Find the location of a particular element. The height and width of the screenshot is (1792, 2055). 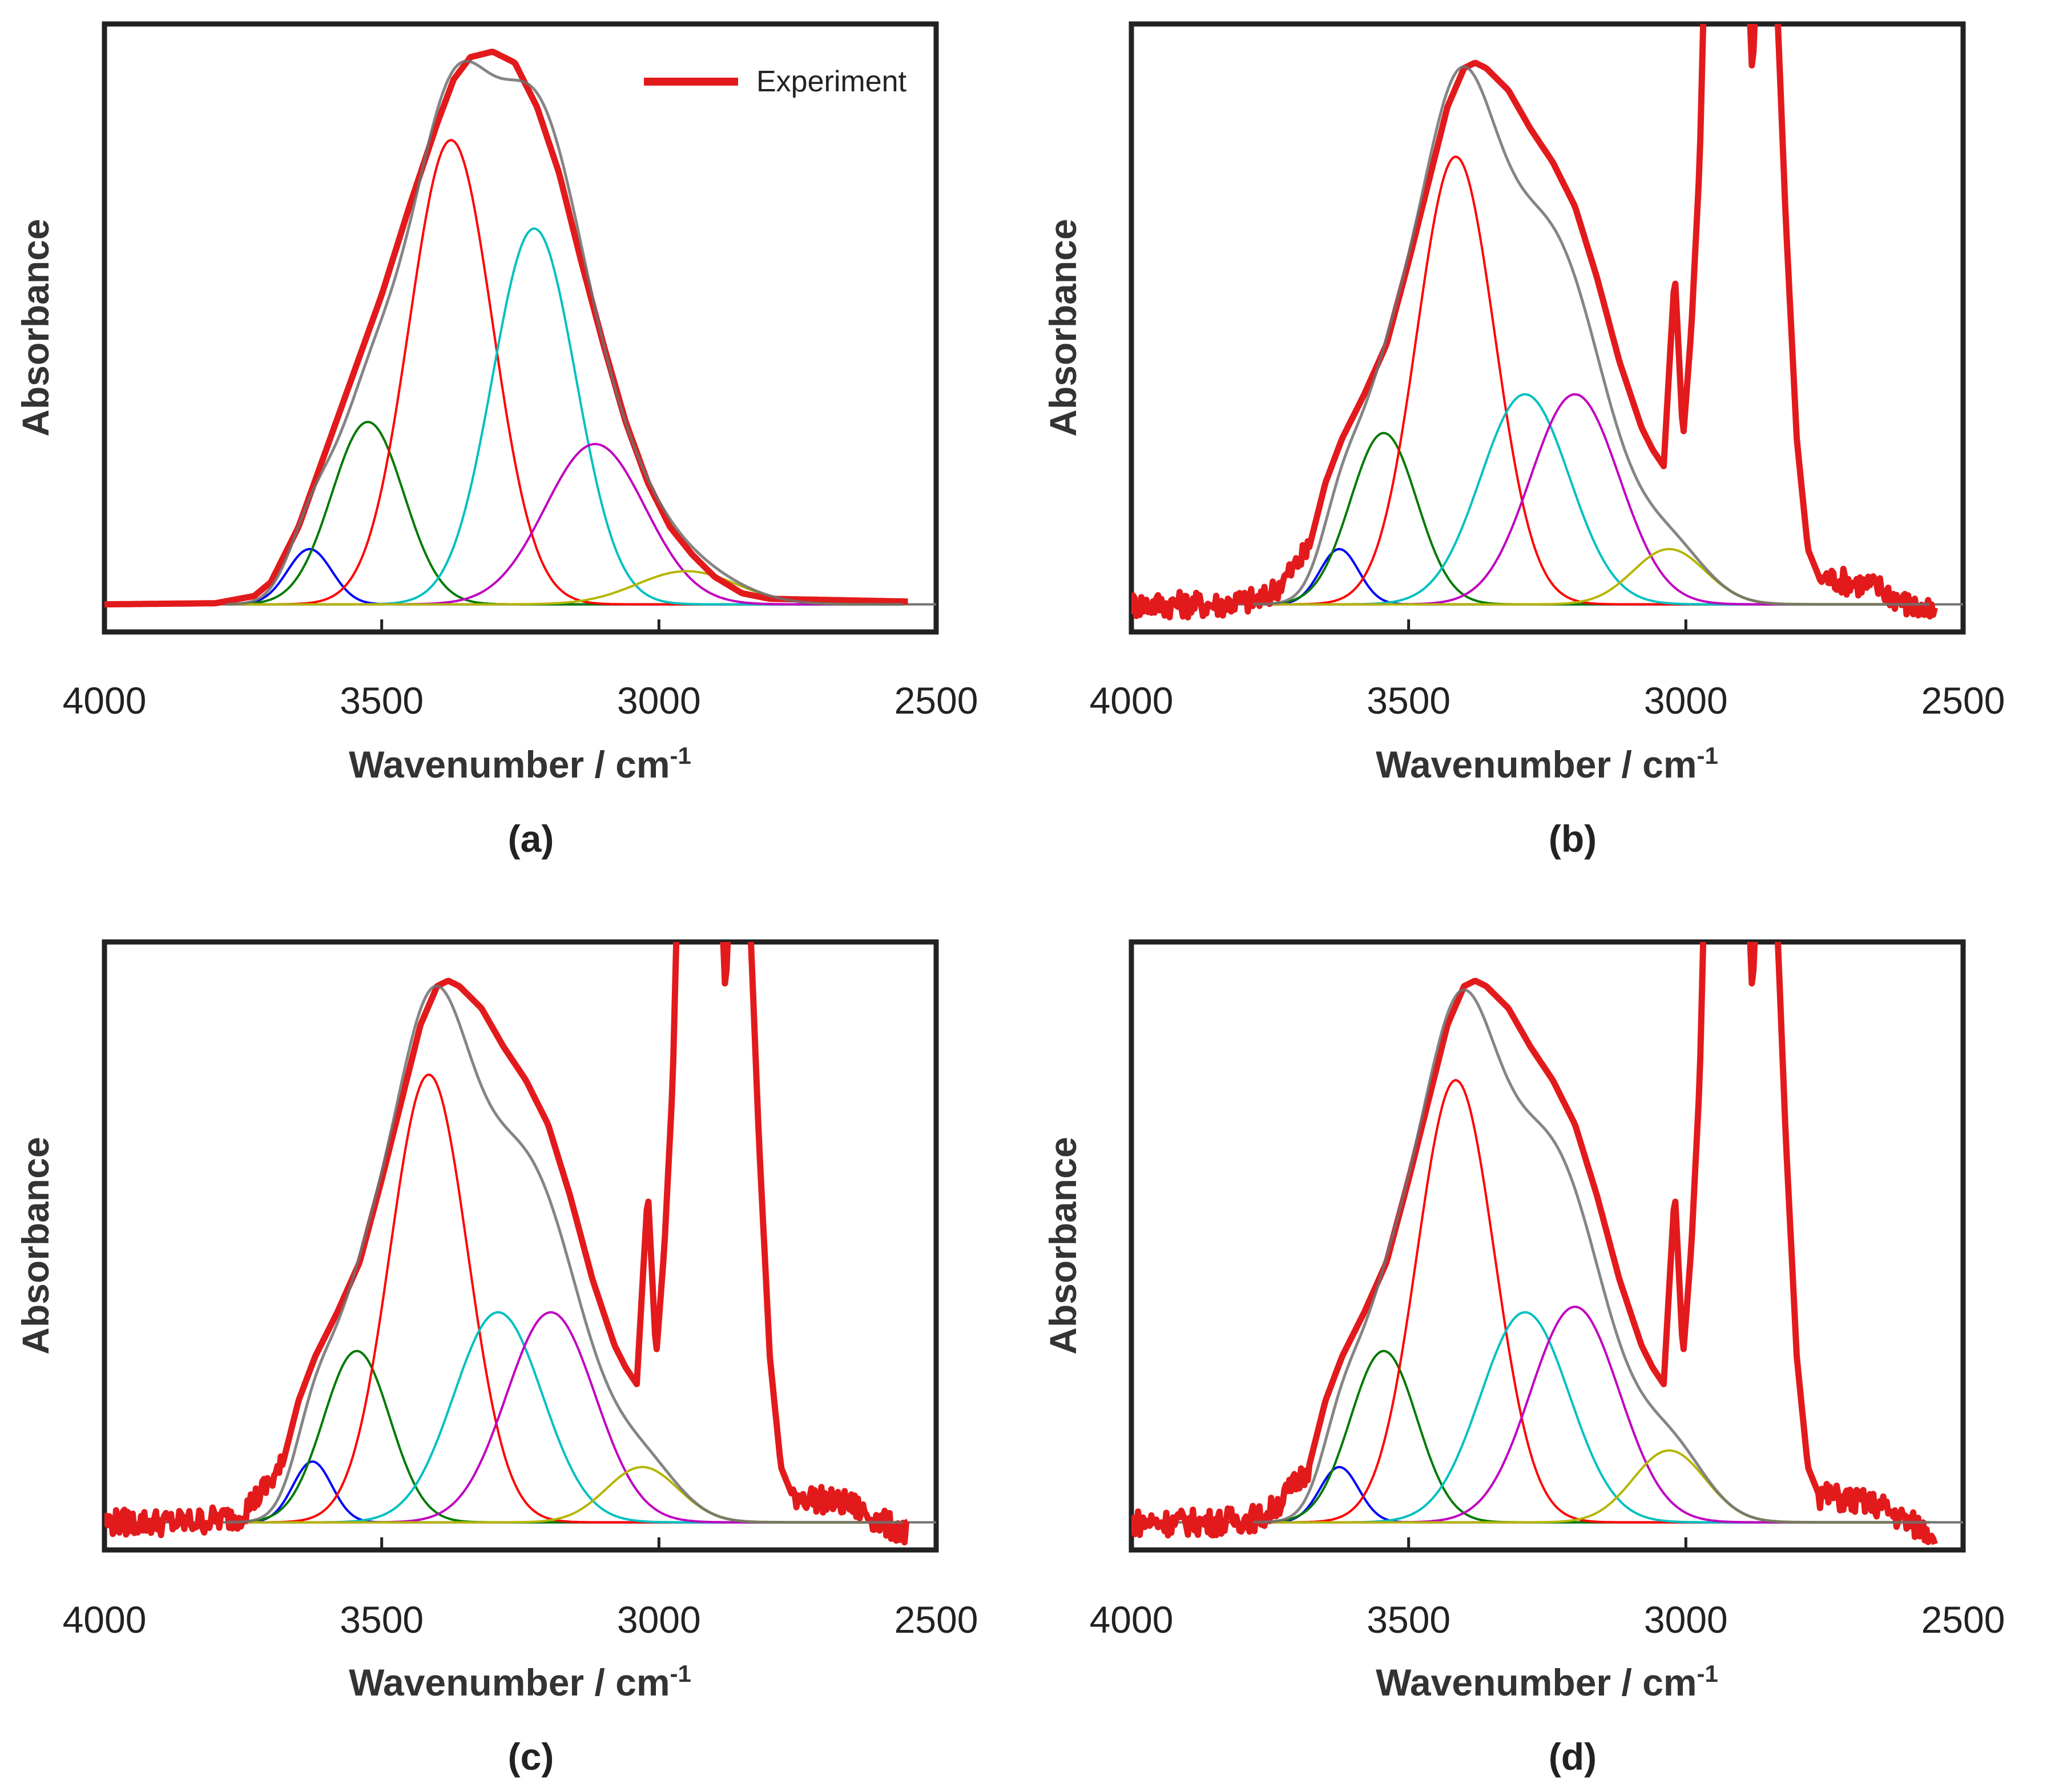

legend-label: Experiment is located at coordinates (831, 82).